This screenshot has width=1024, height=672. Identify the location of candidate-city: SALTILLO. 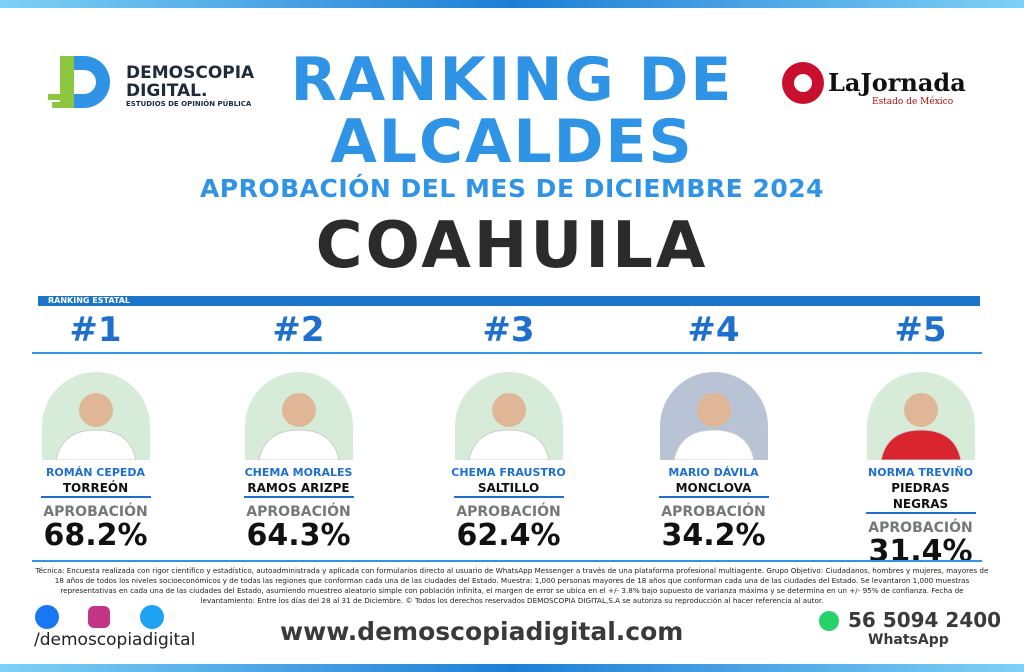
(508, 489).